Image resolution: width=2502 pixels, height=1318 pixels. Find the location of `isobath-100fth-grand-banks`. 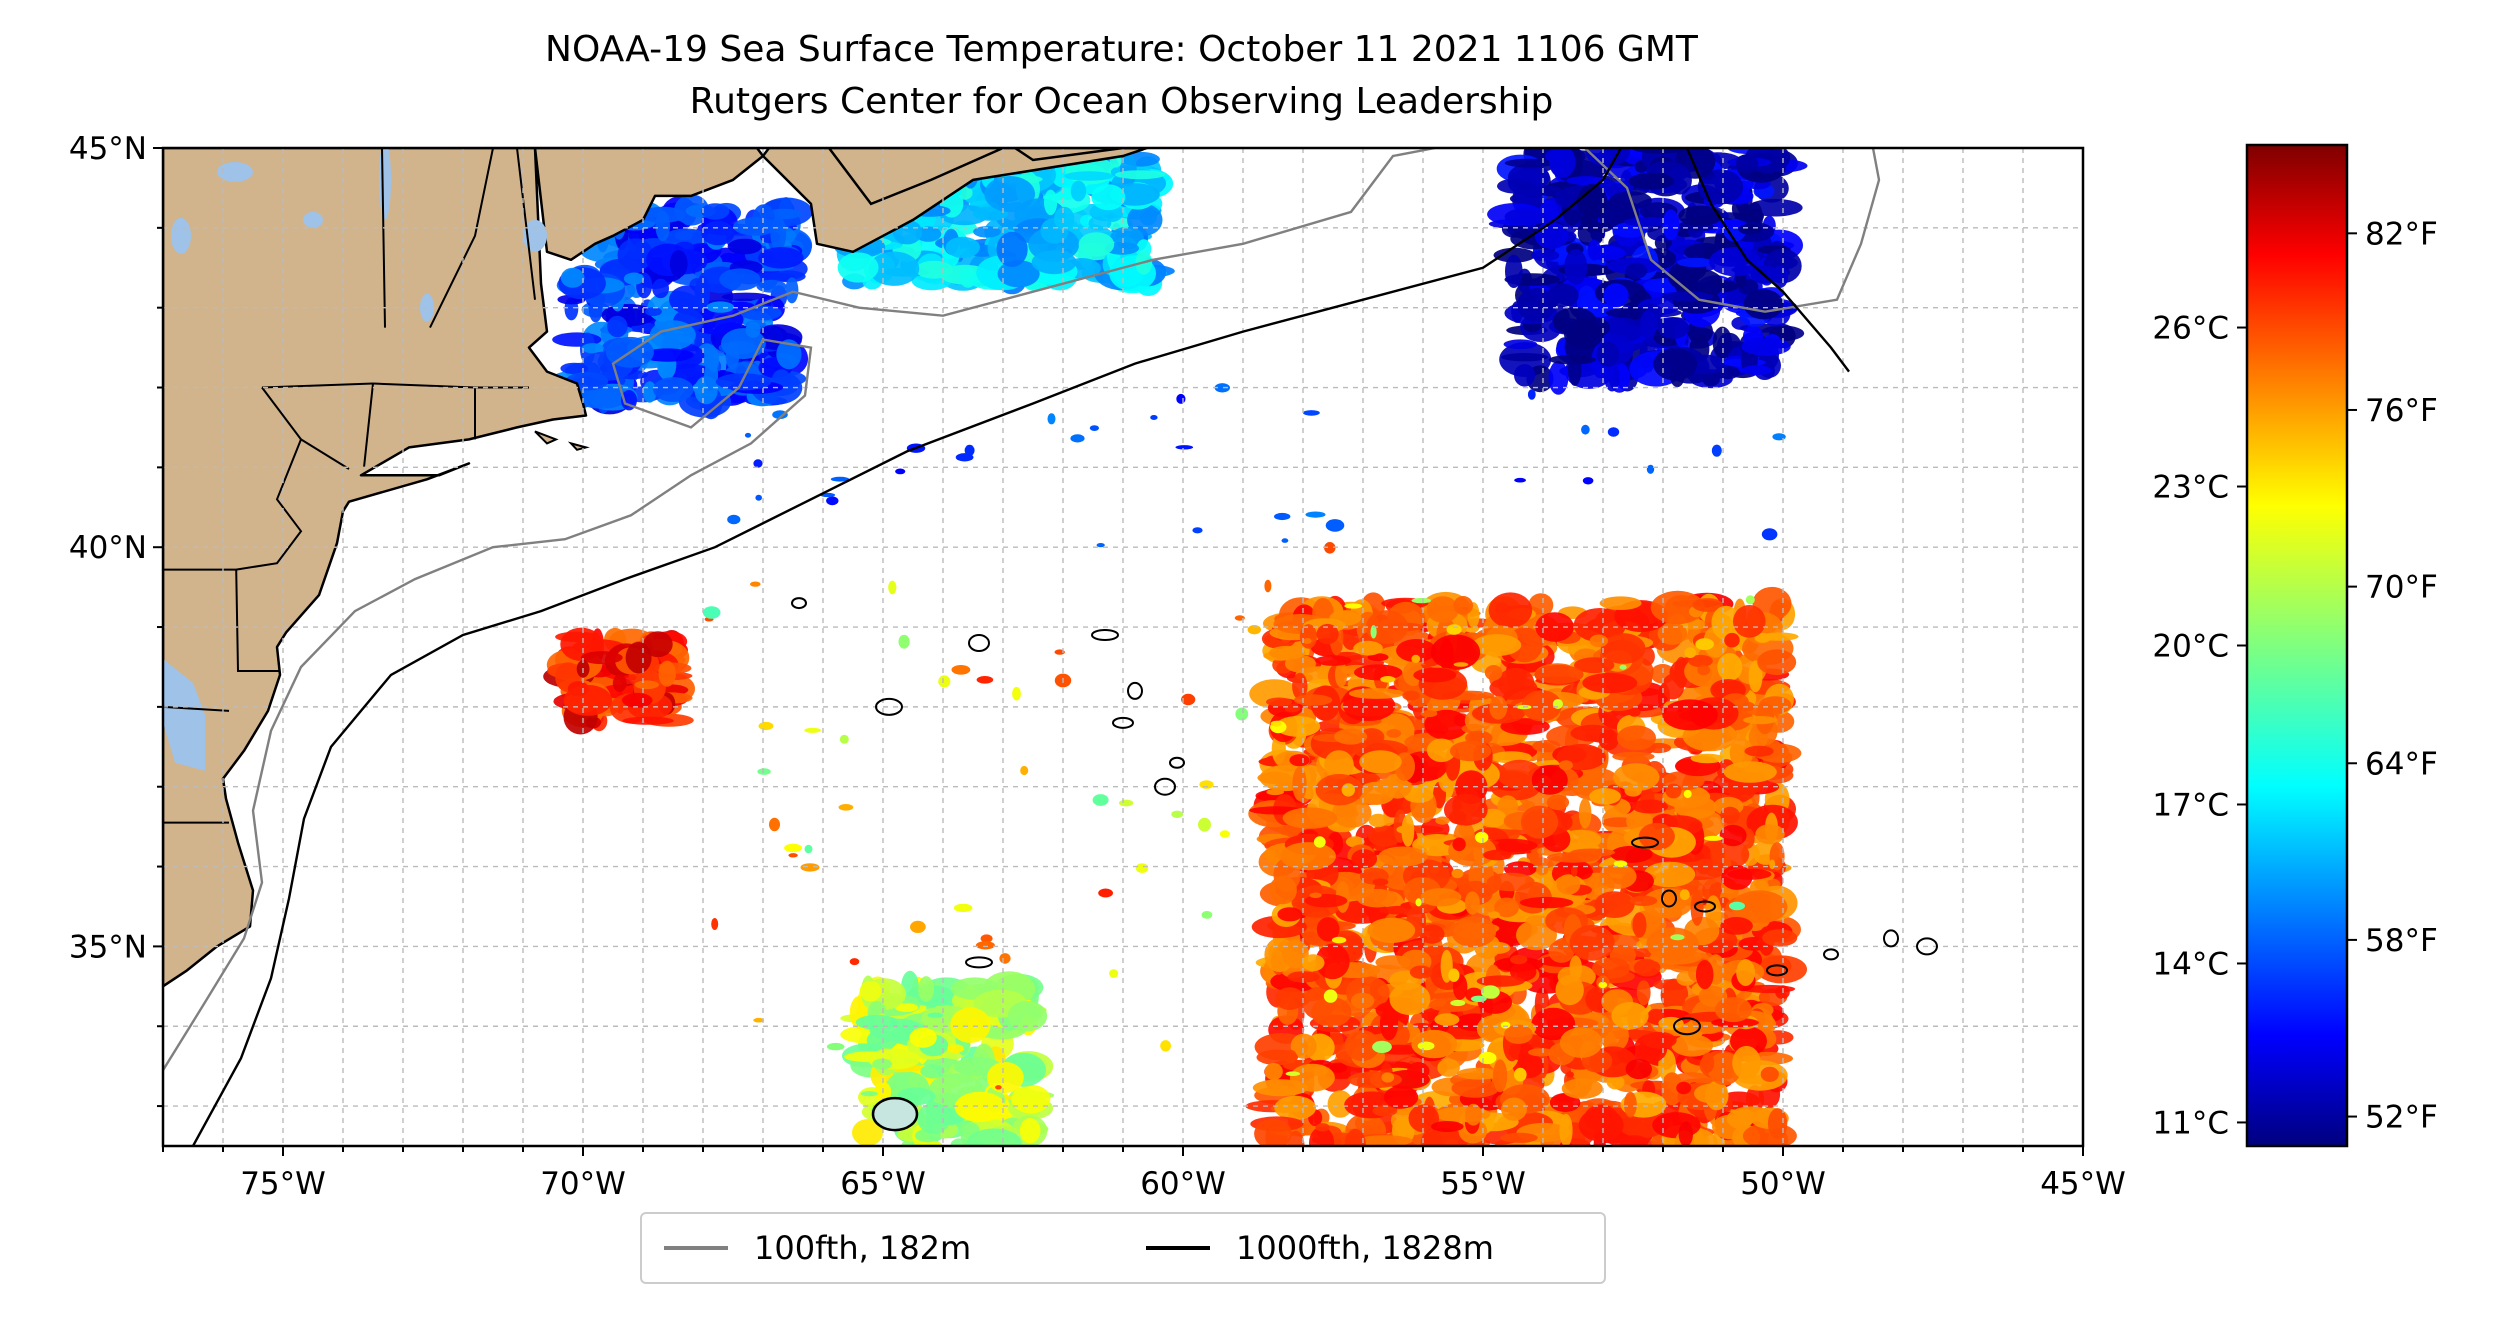

isobath-100fth-grand-banks is located at coordinates (1732, 230).